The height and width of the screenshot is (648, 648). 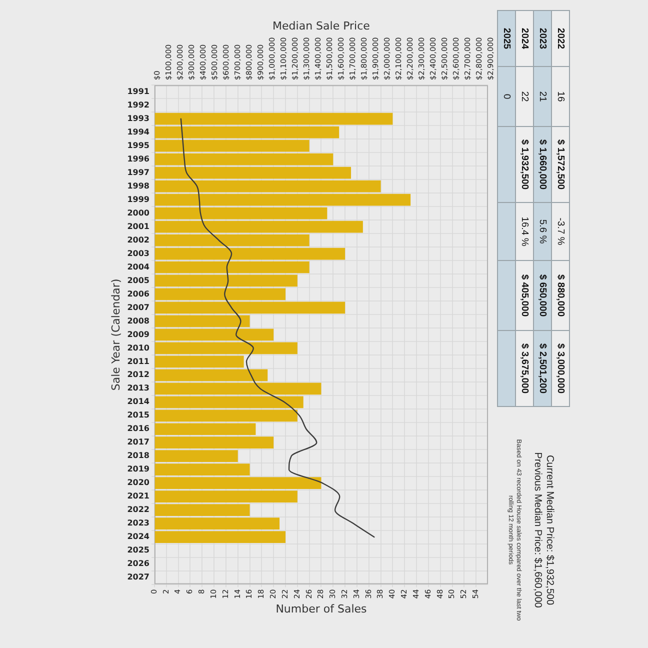 What do you see at coordinates (138, 199) in the screenshot?
I see `y-tick-label: 1999` at bounding box center [138, 199].